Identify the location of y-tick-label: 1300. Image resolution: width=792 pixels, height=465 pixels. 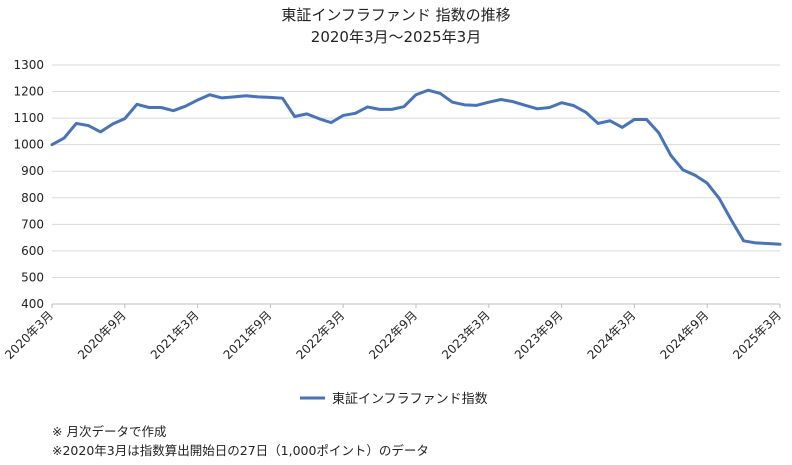
(28, 65).